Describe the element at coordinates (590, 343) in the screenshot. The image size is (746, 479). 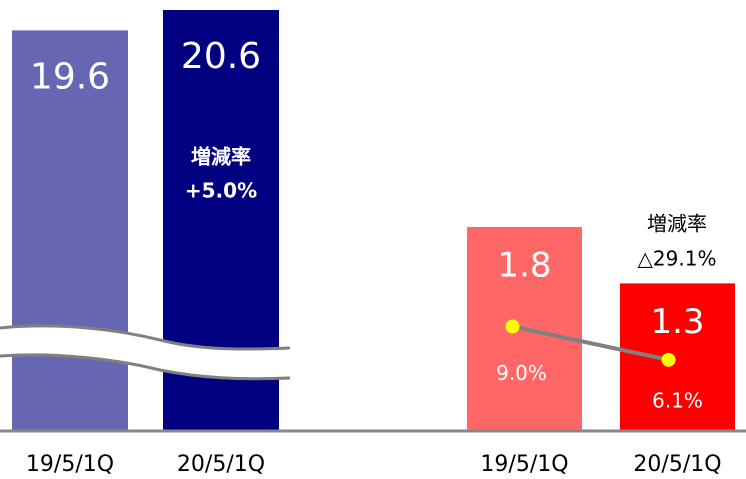
I see `margin-line` at that location.